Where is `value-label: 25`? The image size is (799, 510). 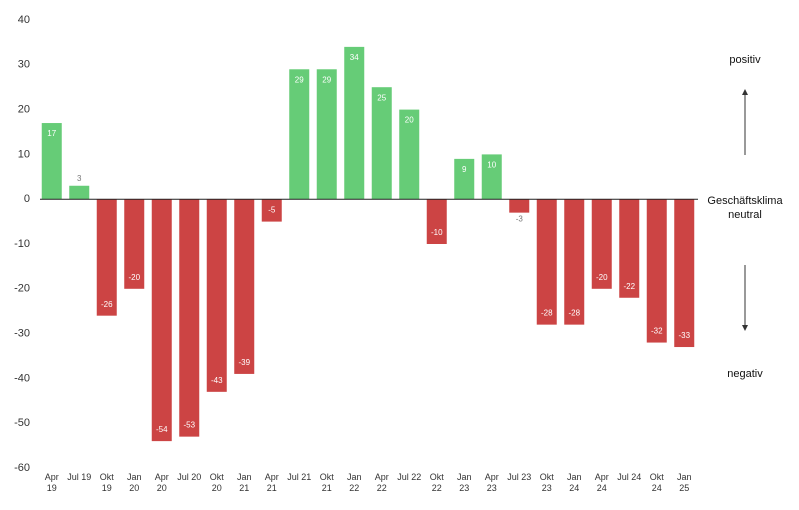
value-label: 25 is located at coordinates (381, 97).